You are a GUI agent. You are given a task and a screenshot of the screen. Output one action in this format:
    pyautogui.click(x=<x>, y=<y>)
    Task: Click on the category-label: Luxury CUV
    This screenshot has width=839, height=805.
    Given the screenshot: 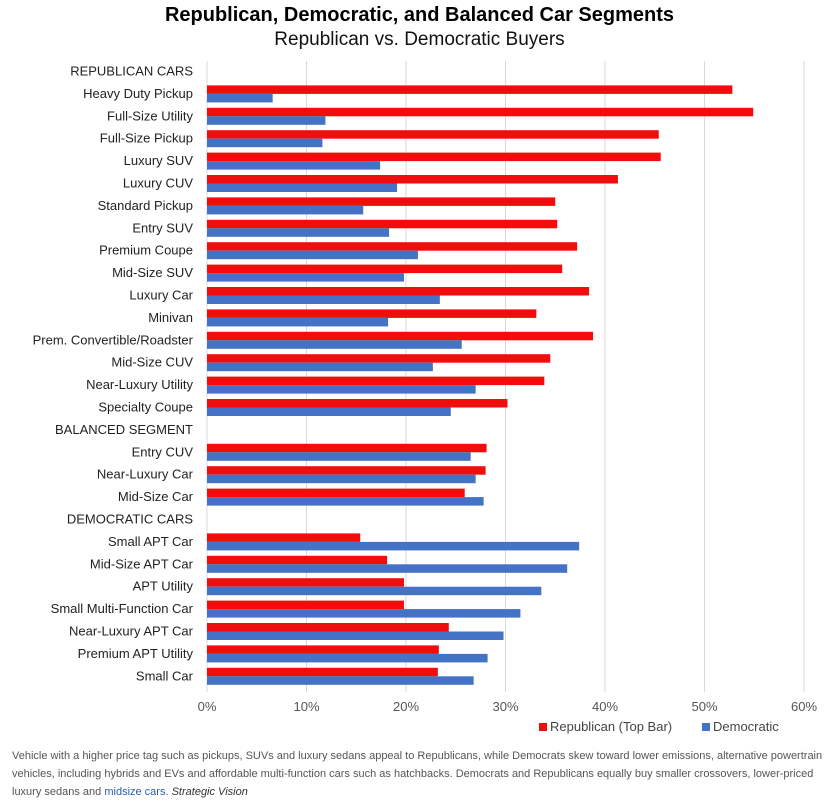 What is the action you would take?
    pyautogui.click(x=158, y=183)
    